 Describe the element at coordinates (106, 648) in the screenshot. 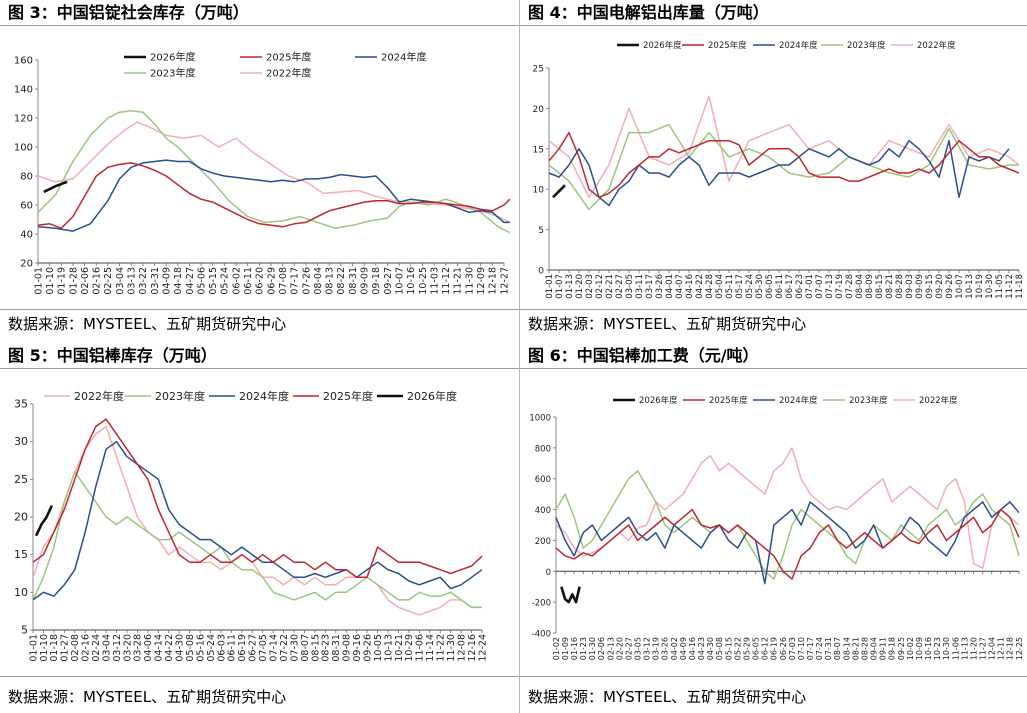

I see `x-tick-label: 03-04` at that location.